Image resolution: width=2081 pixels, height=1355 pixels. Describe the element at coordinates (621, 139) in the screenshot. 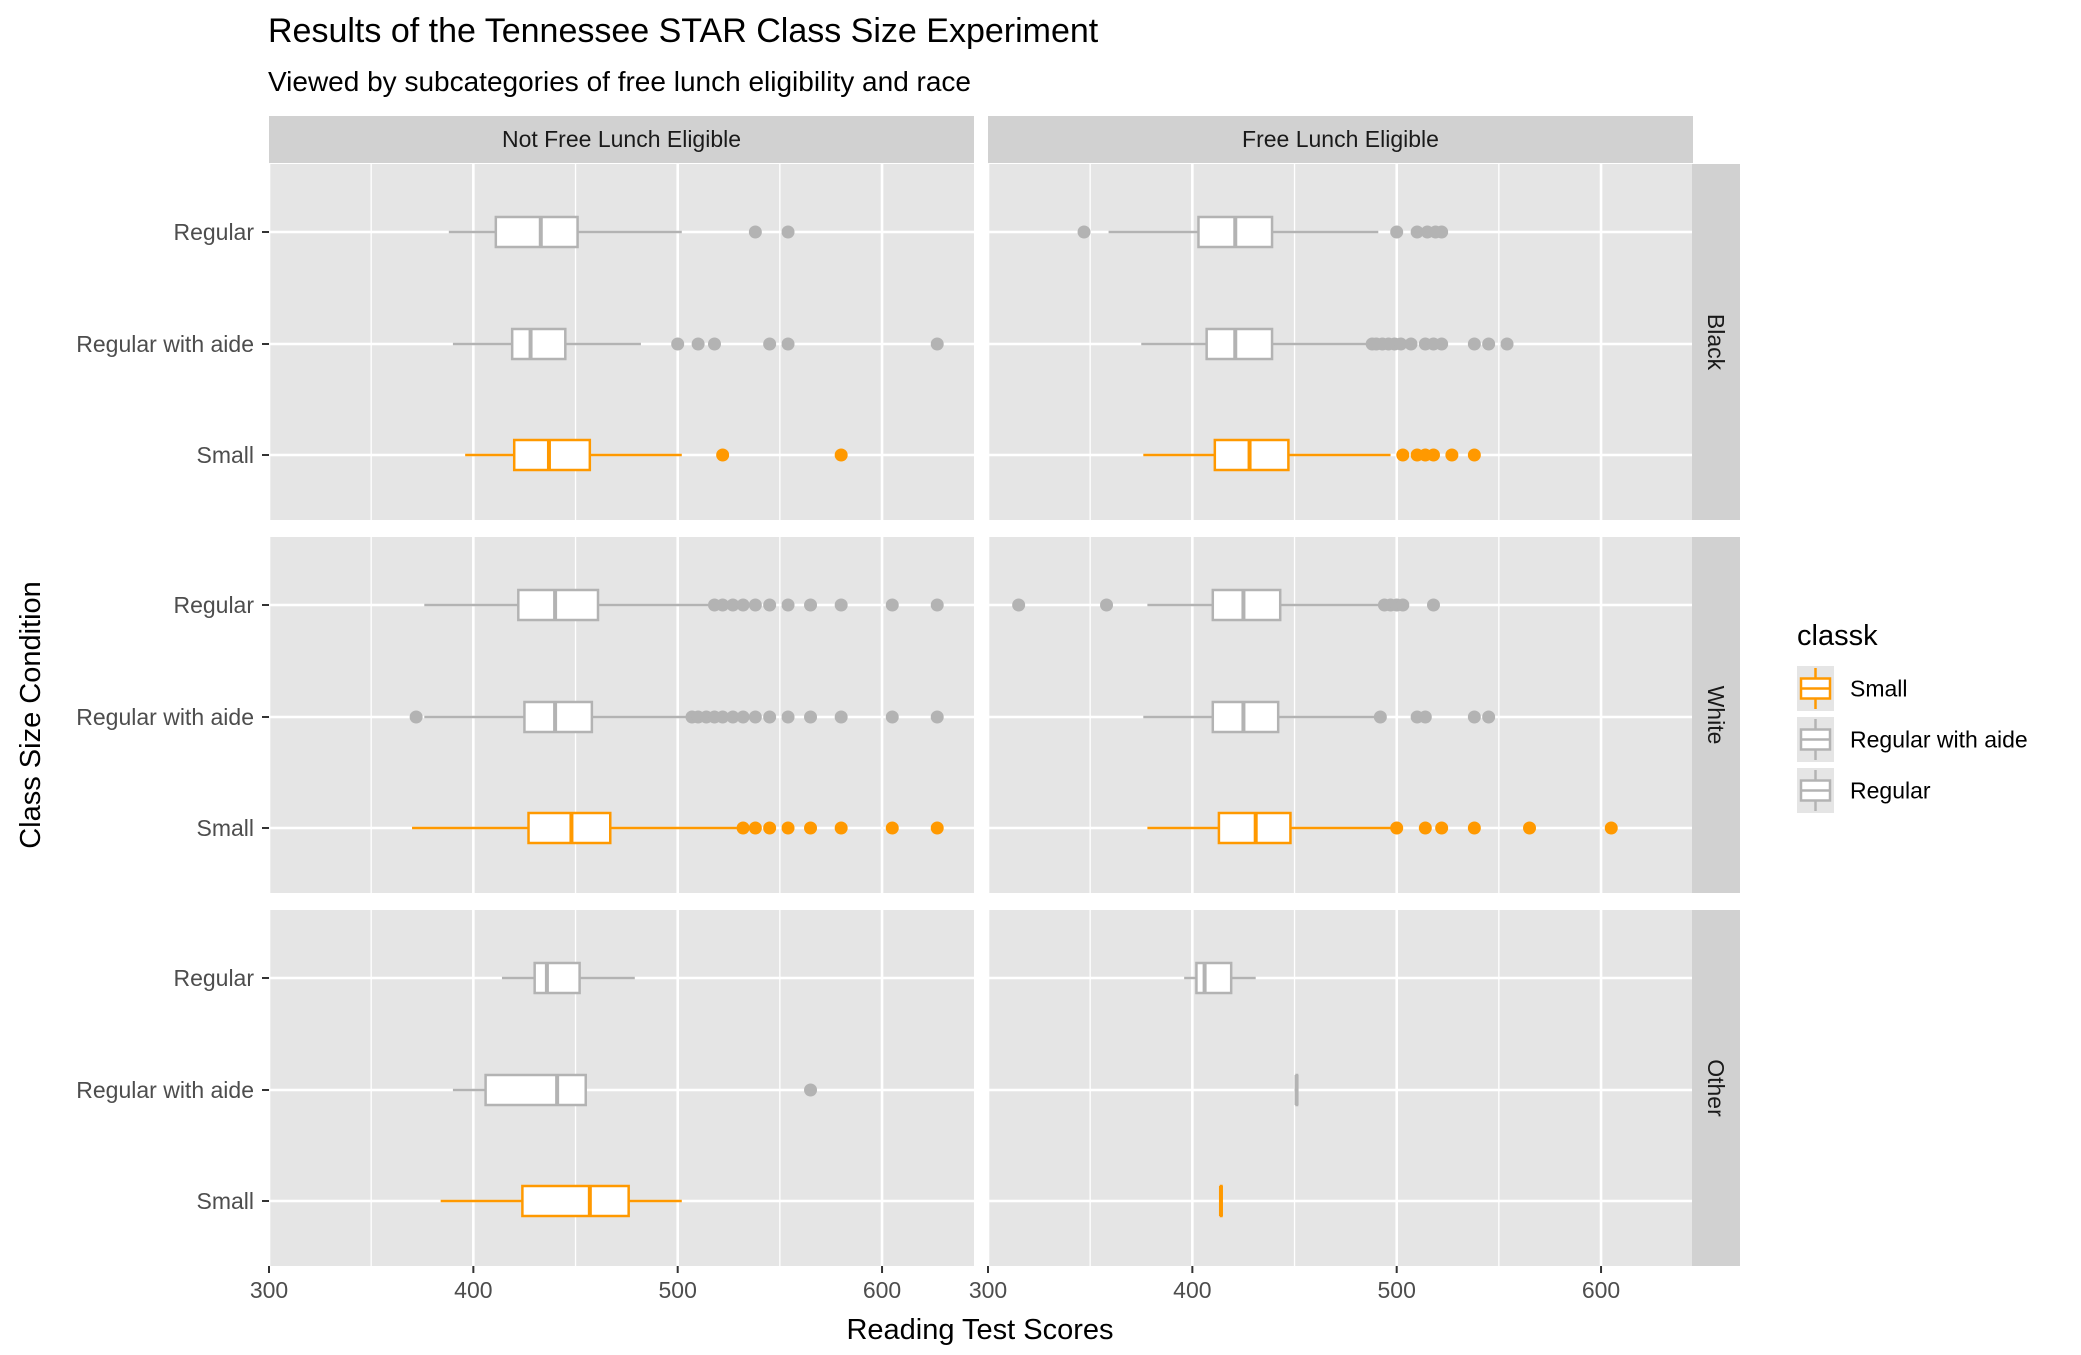

I see `column-strip-label: Not Free Lunch Eligible` at that location.